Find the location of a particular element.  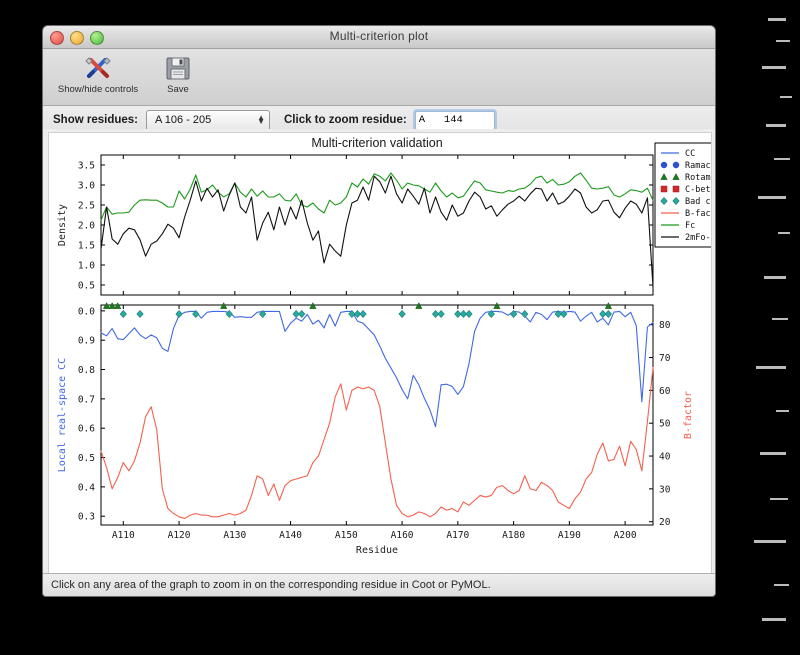

bottom-y-tick-label: 0.3 is located at coordinates (86, 517).